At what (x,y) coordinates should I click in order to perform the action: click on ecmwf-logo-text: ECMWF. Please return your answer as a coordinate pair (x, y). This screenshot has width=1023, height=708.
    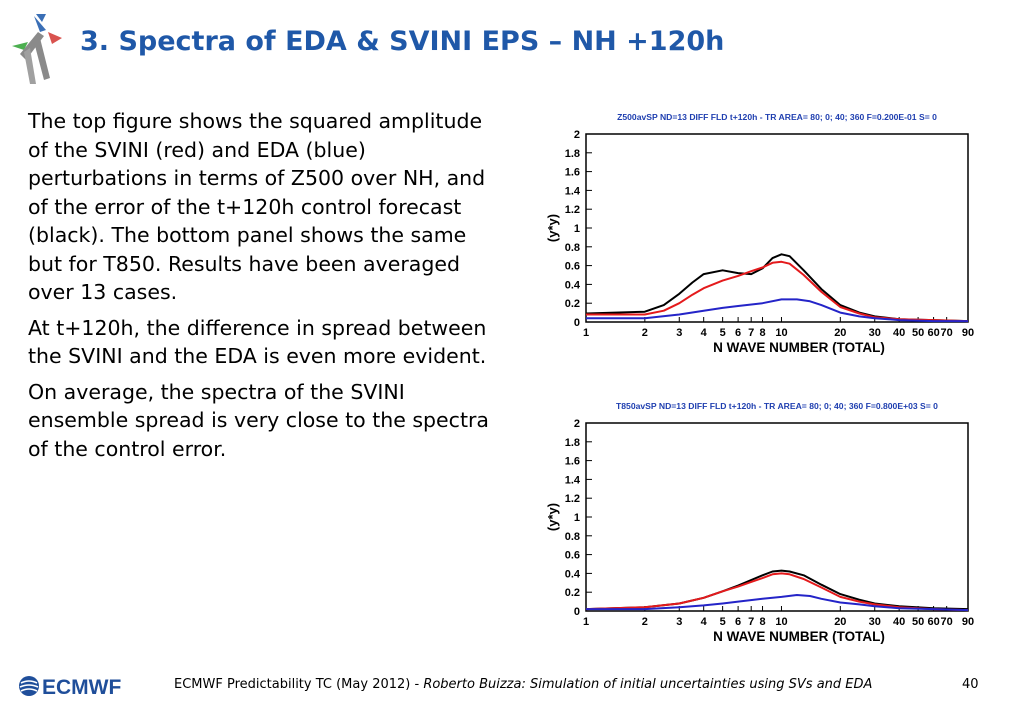
    Looking at the image, I should click on (81, 686).